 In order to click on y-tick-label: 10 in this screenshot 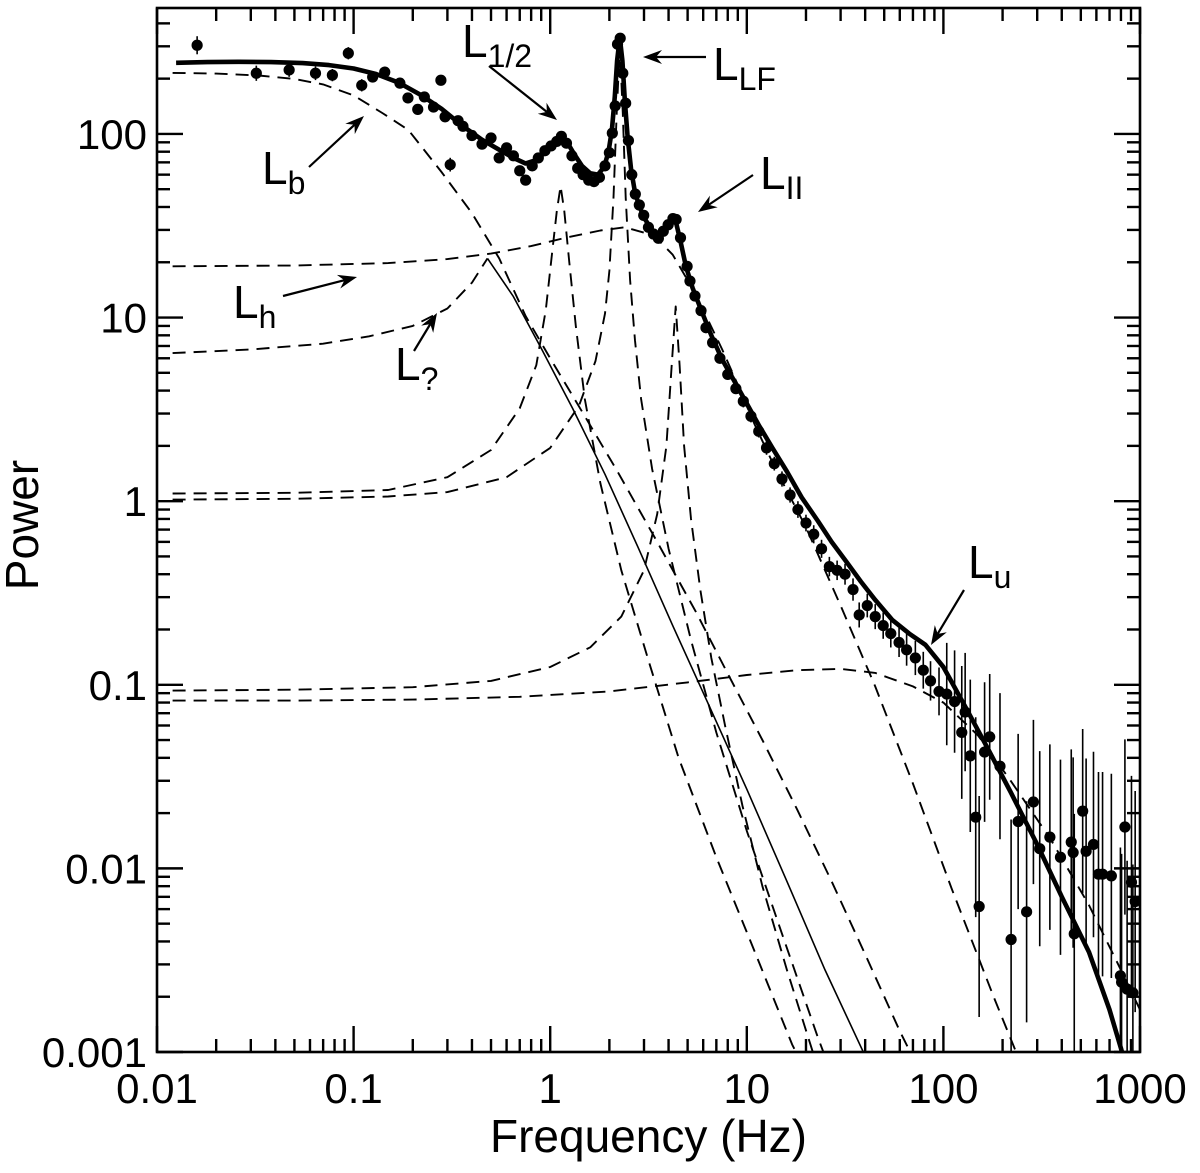, I will do `click(123, 318)`.